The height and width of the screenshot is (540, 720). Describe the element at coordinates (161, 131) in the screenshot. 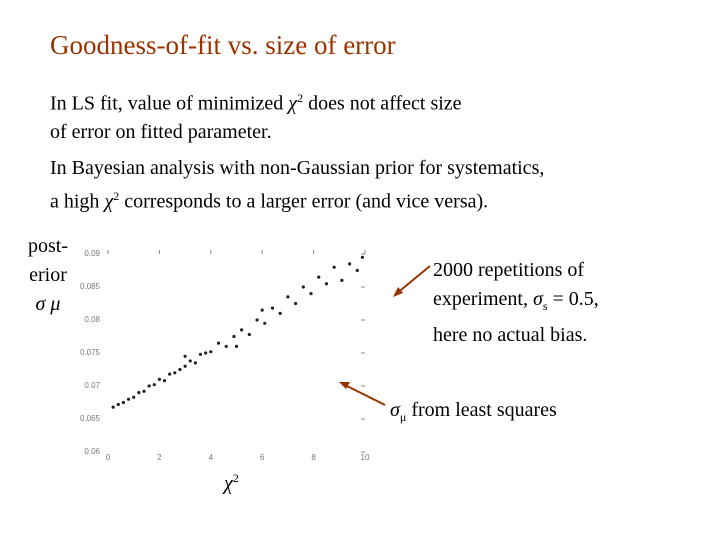

I see `text: of error on fitted parameter.` at that location.